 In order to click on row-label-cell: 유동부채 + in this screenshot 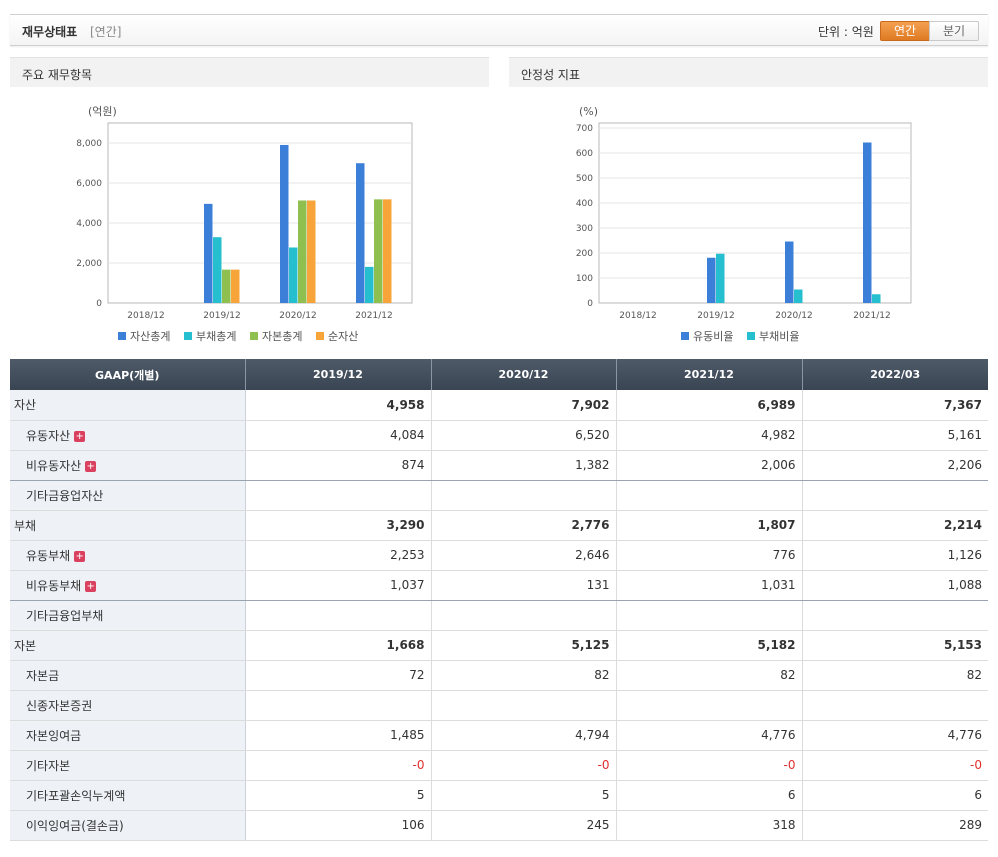, I will do `click(128, 555)`.